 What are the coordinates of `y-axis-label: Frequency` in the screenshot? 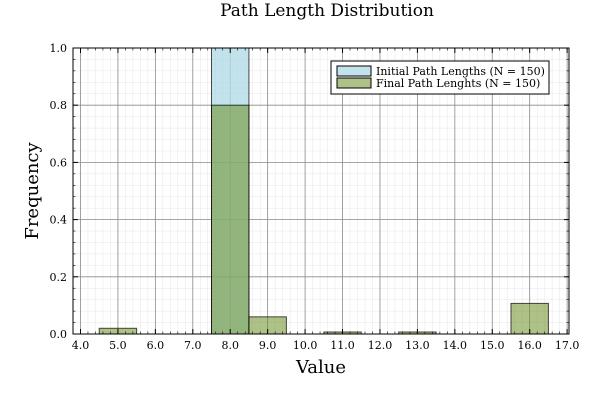 It's located at (32, 190).